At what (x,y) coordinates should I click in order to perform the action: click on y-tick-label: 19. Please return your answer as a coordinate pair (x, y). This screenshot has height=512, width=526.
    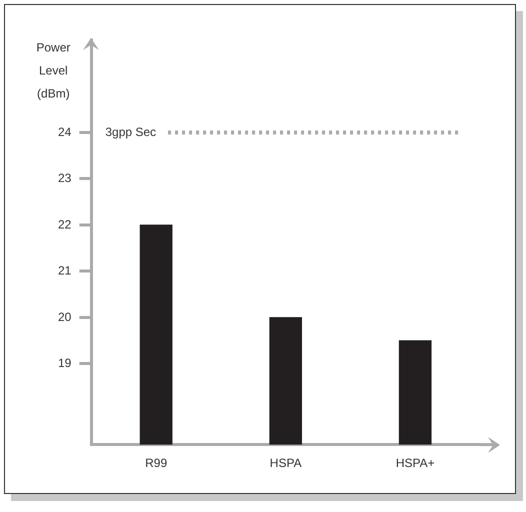
    Looking at the image, I should click on (65, 363).